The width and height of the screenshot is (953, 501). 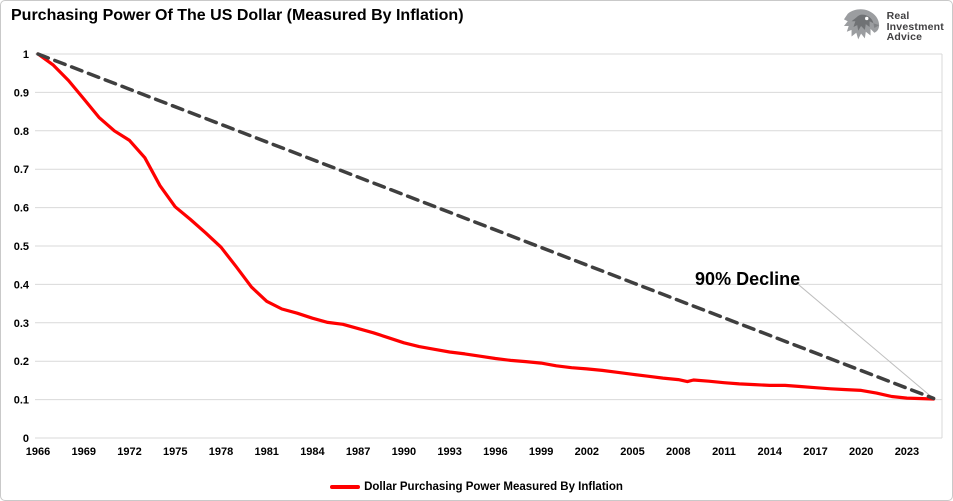 What do you see at coordinates (587, 452) in the screenshot?
I see `x-tick-label: 2002` at bounding box center [587, 452].